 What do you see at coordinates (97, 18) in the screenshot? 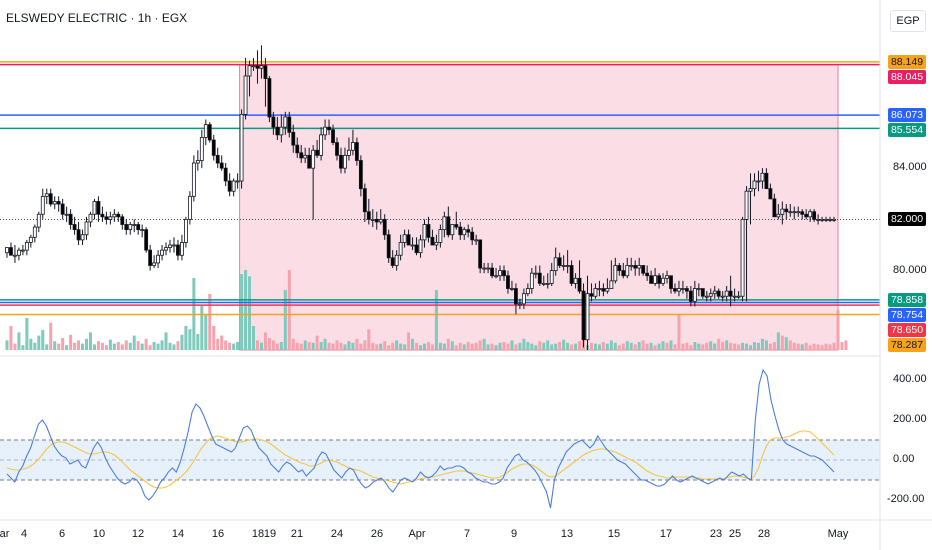
I see `symbol-title: ELSWEDY ELECTRIC · 1h · EGX` at bounding box center [97, 18].